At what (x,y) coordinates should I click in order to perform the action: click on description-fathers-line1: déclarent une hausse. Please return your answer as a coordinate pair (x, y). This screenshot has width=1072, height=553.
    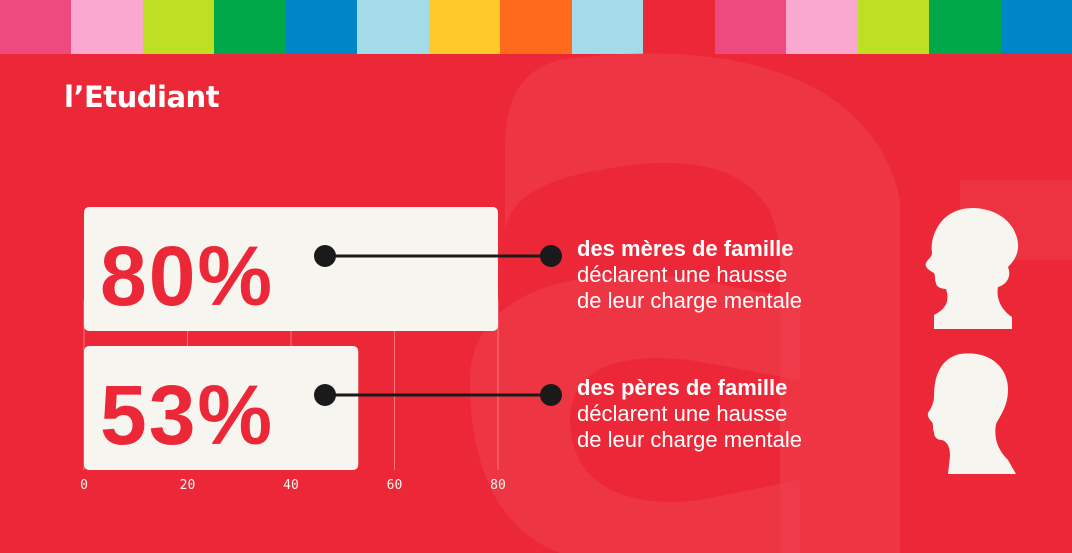
    Looking at the image, I should click on (682, 413).